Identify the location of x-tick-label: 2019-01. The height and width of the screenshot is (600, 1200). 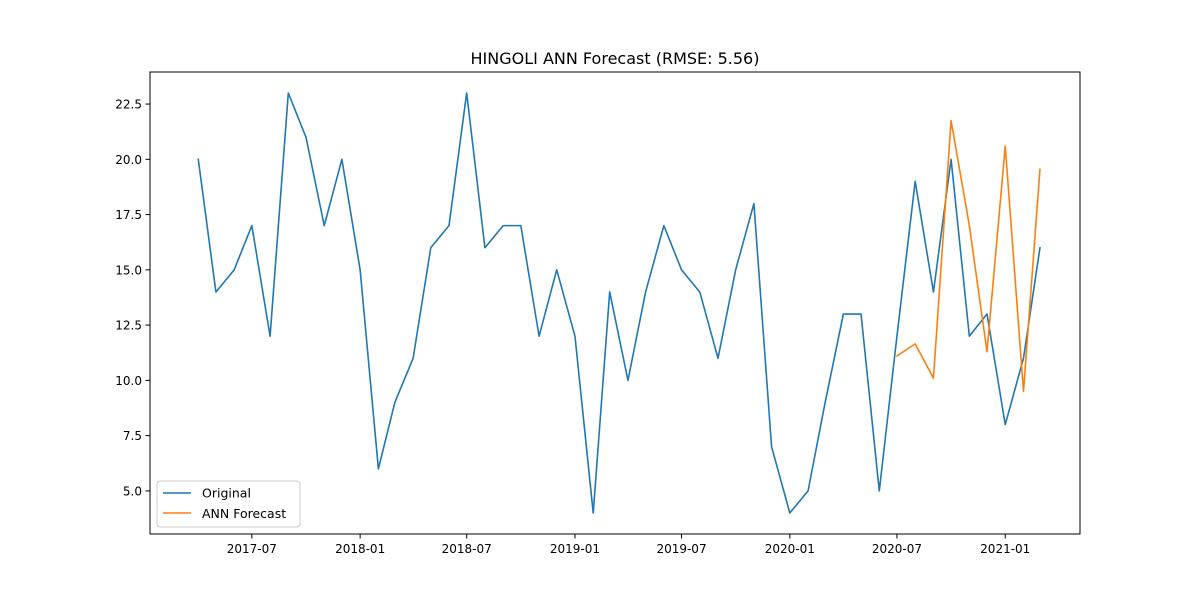
(575, 549).